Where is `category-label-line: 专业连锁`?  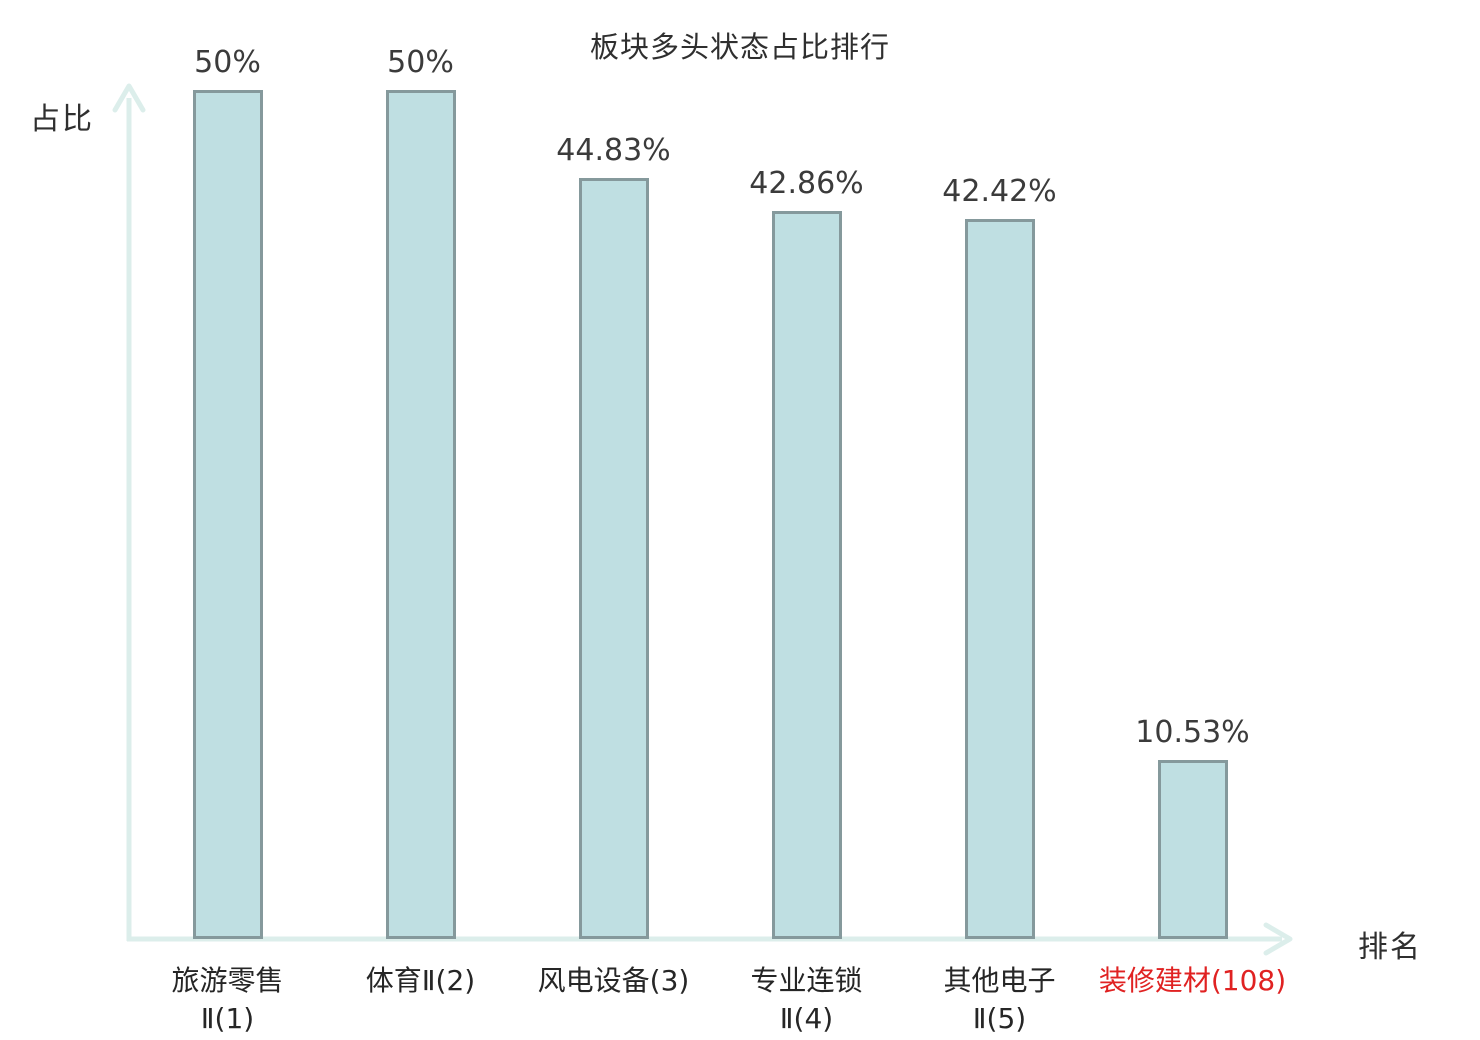
category-label-line: 专业连锁 is located at coordinates (806, 980).